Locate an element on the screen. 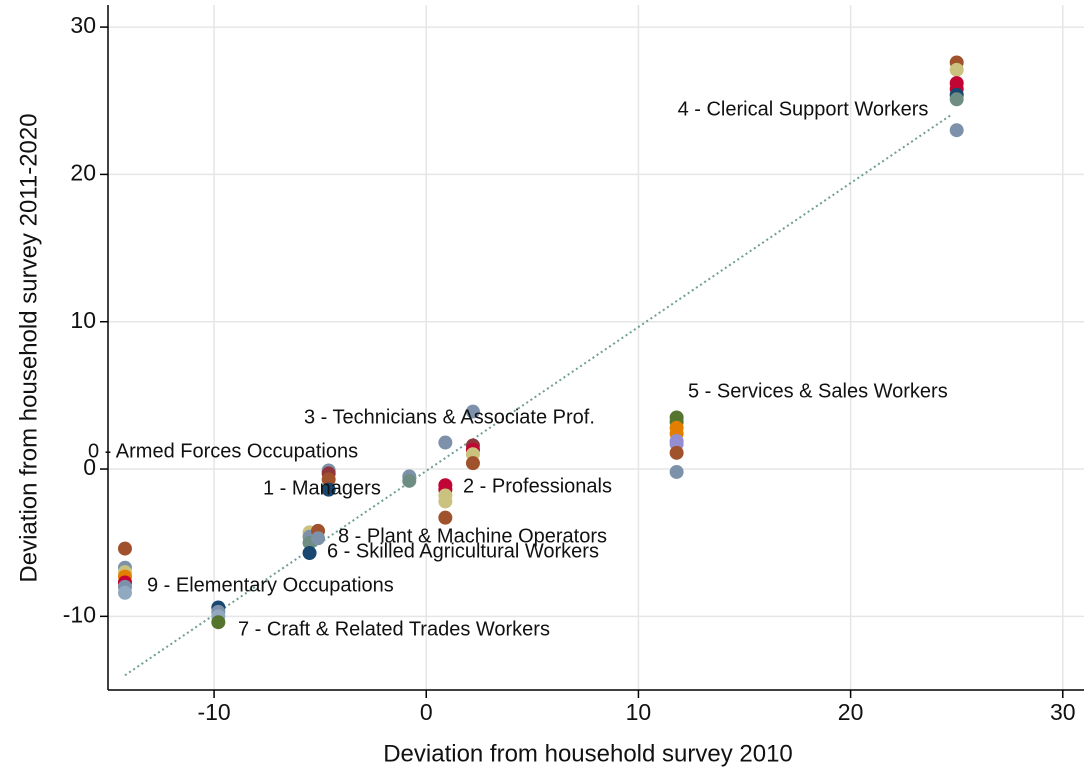  y-tick-label: 10 is located at coordinates (83, 320).